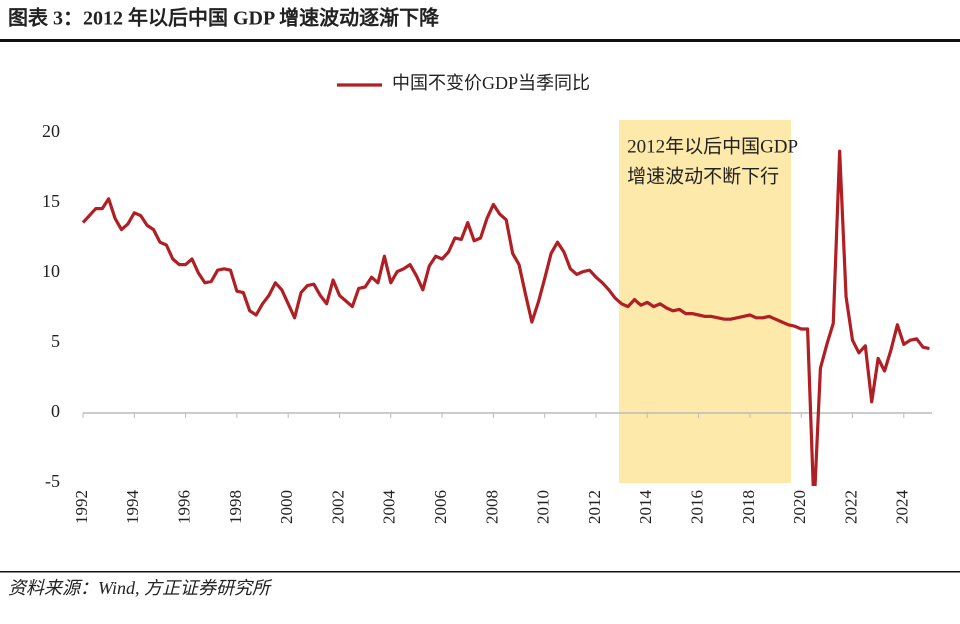 The image size is (960, 624). Describe the element at coordinates (748, 507) in the screenshot. I see `x-tick-label: 2018` at that location.